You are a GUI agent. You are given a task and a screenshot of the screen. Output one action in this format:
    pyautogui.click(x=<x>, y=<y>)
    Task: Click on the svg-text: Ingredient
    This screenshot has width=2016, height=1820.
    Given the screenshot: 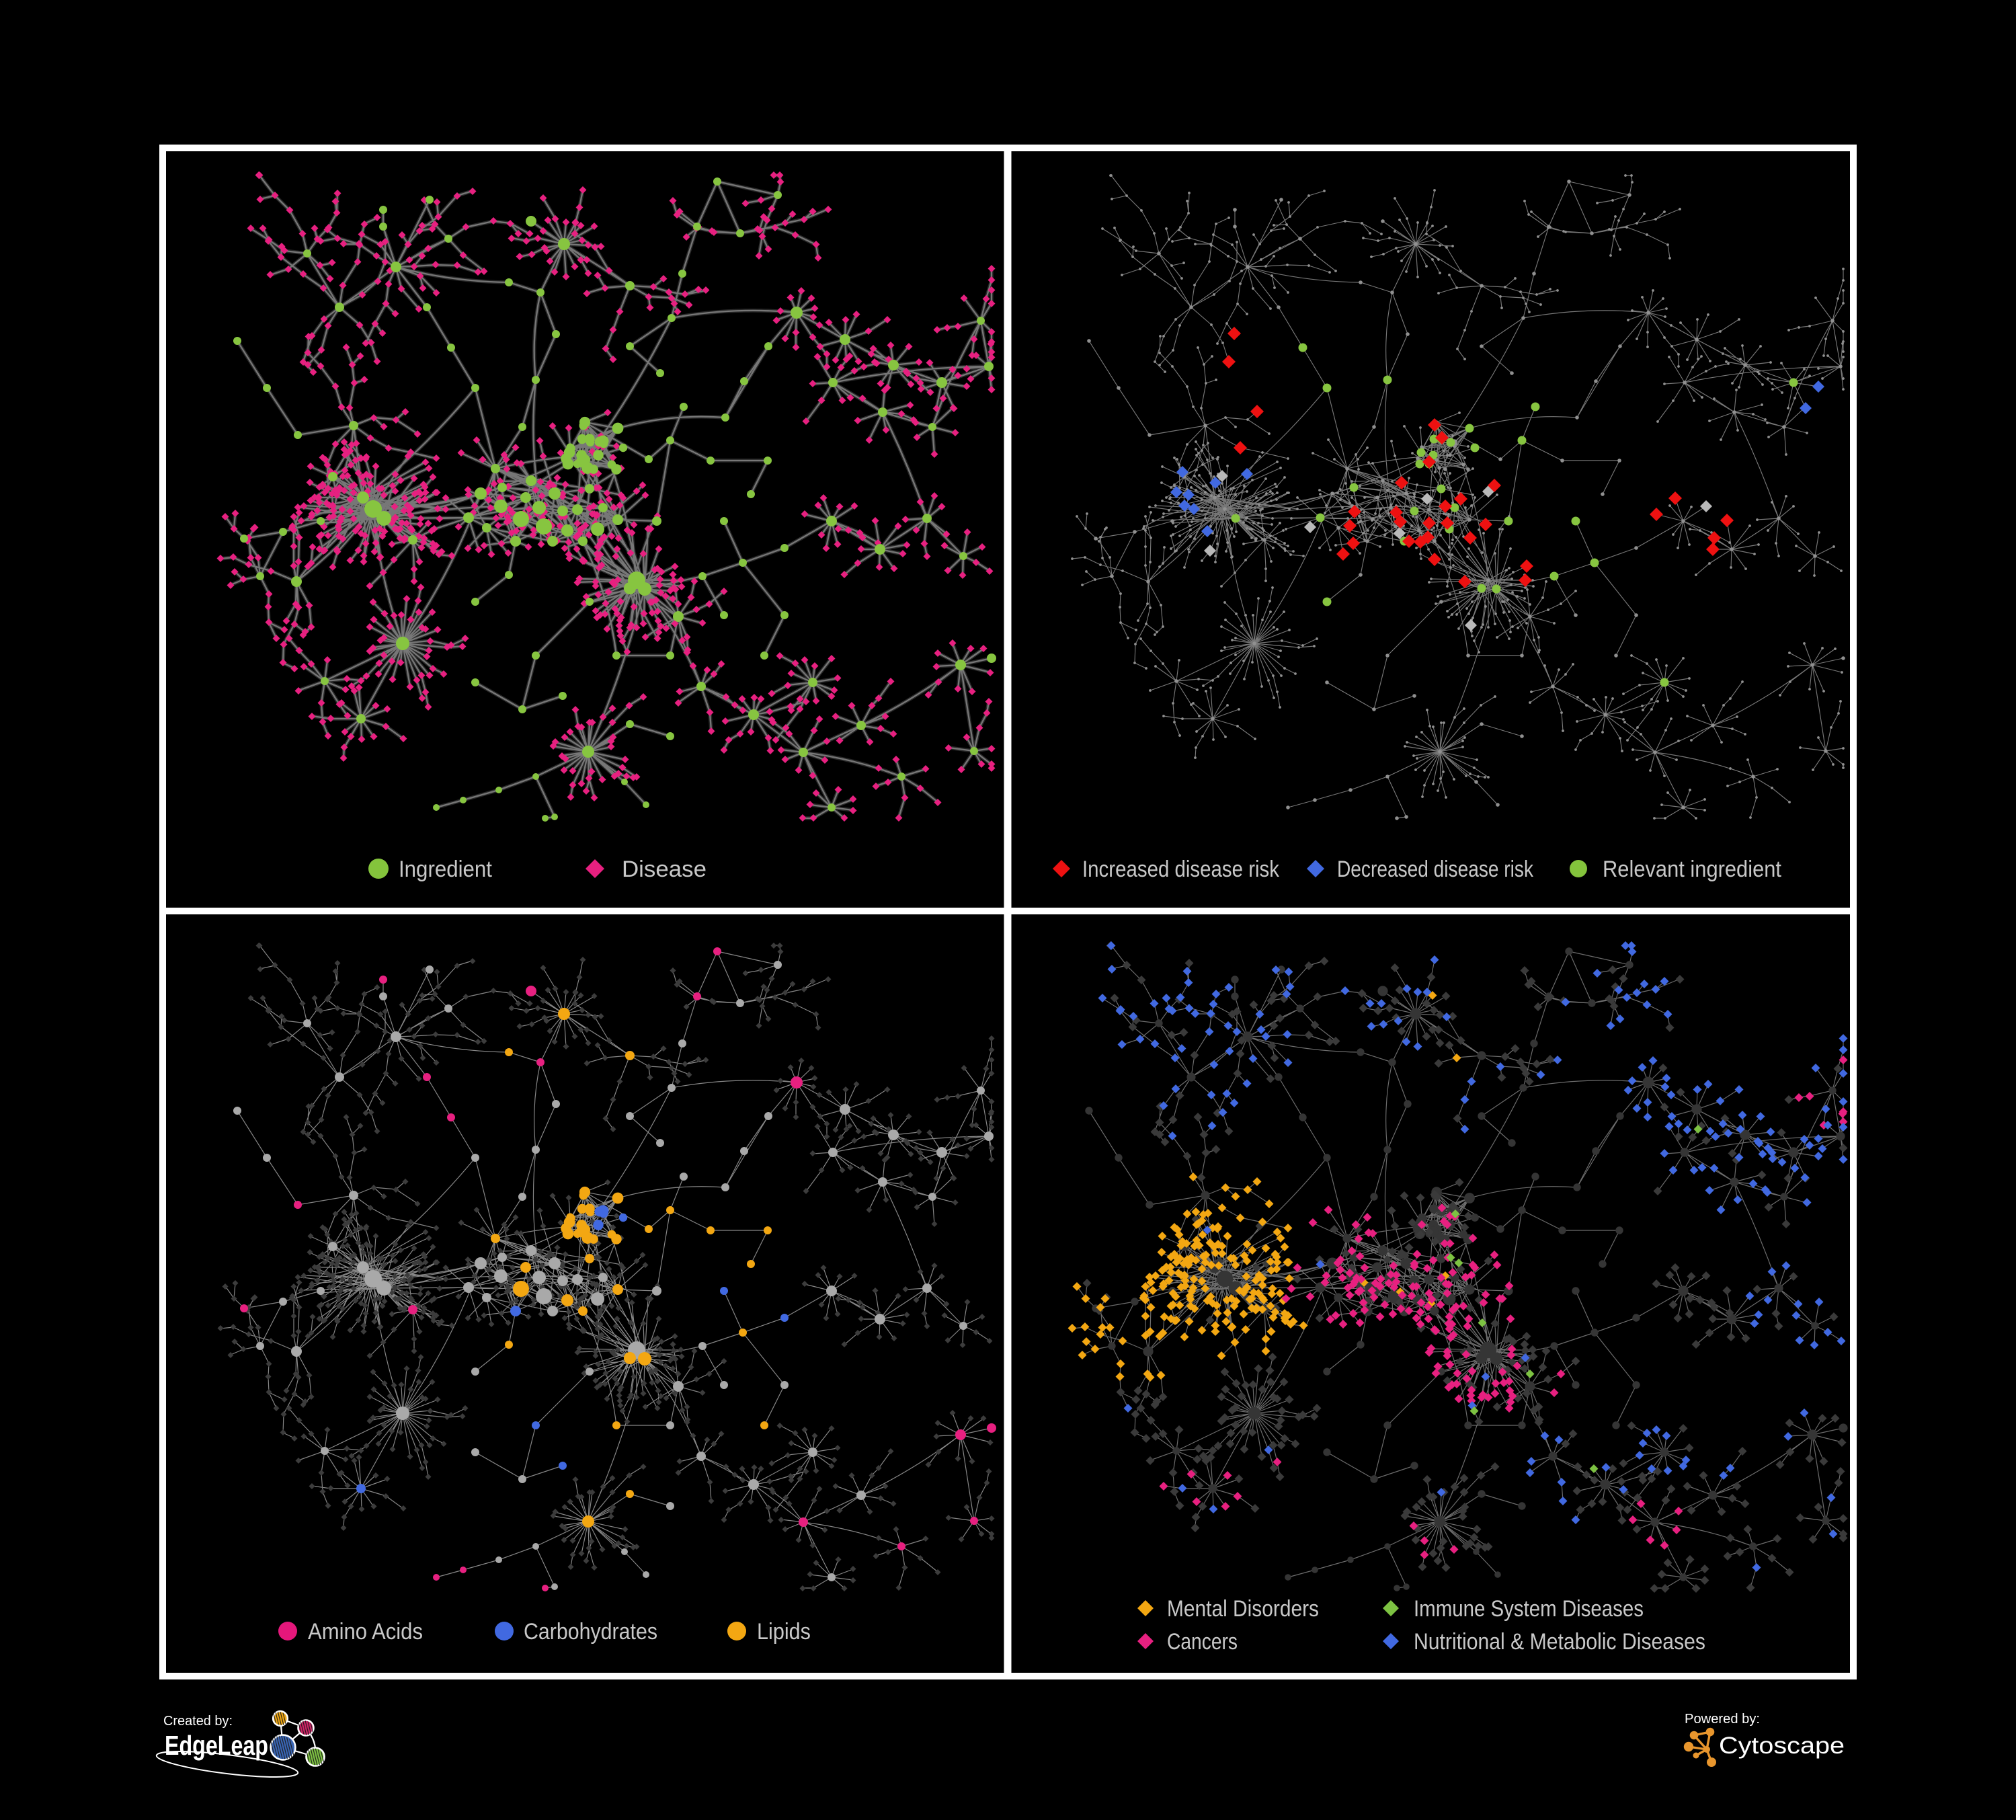 What is the action you would take?
    pyautogui.click(x=445, y=869)
    